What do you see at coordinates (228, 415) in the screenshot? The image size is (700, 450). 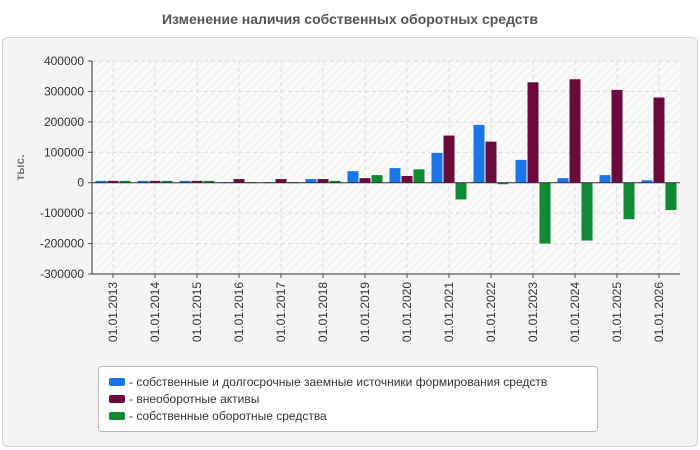 I see `legend-label: - собственные оборотные средства` at bounding box center [228, 415].